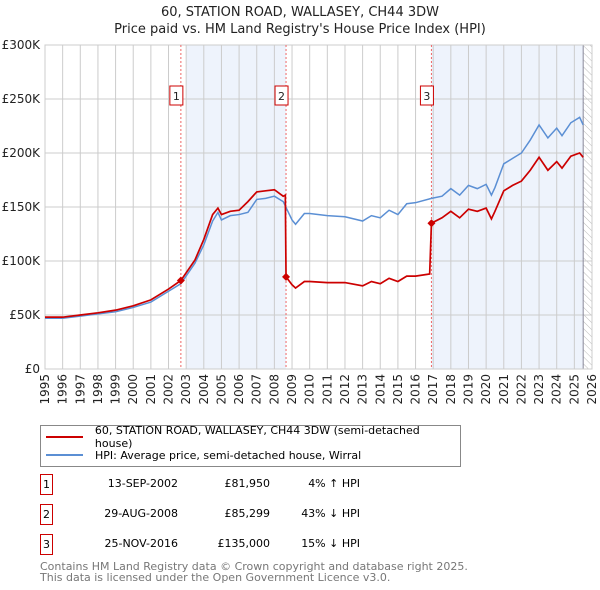  I want to click on x-tick-label: 2016, so click(416, 389).